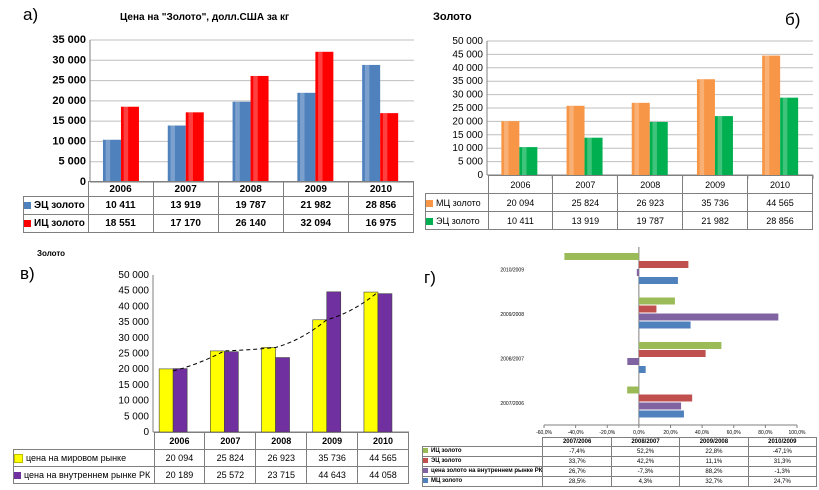 This screenshot has height=490, width=819. Describe the element at coordinates (702, 433) in the screenshot. I see `d-x-tick: 40,0%` at that location.